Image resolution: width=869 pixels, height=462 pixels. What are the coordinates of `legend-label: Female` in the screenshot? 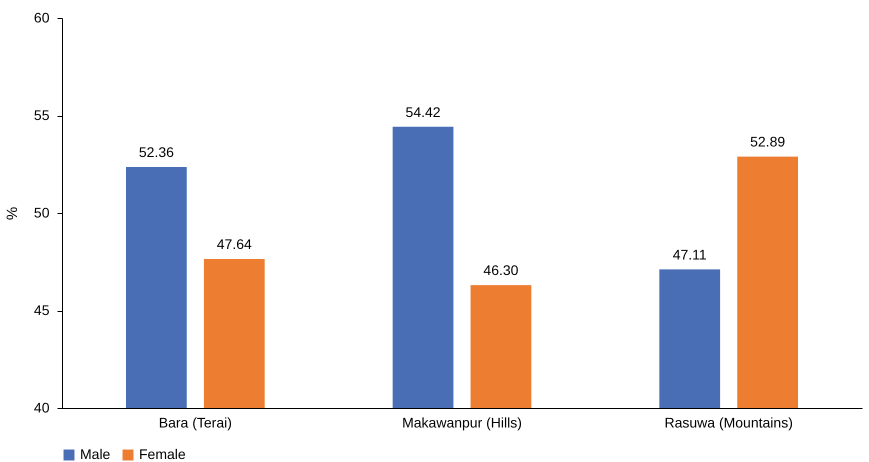 It's located at (162, 454).